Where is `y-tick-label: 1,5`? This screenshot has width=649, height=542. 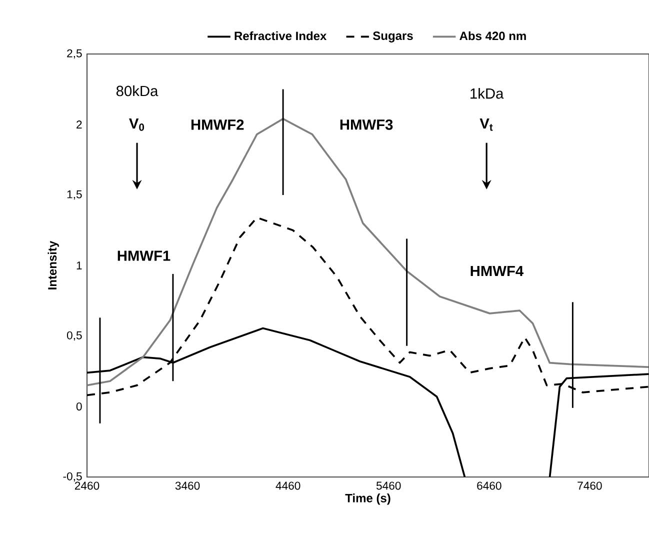 y-tick-label: 1,5 is located at coordinates (74, 195).